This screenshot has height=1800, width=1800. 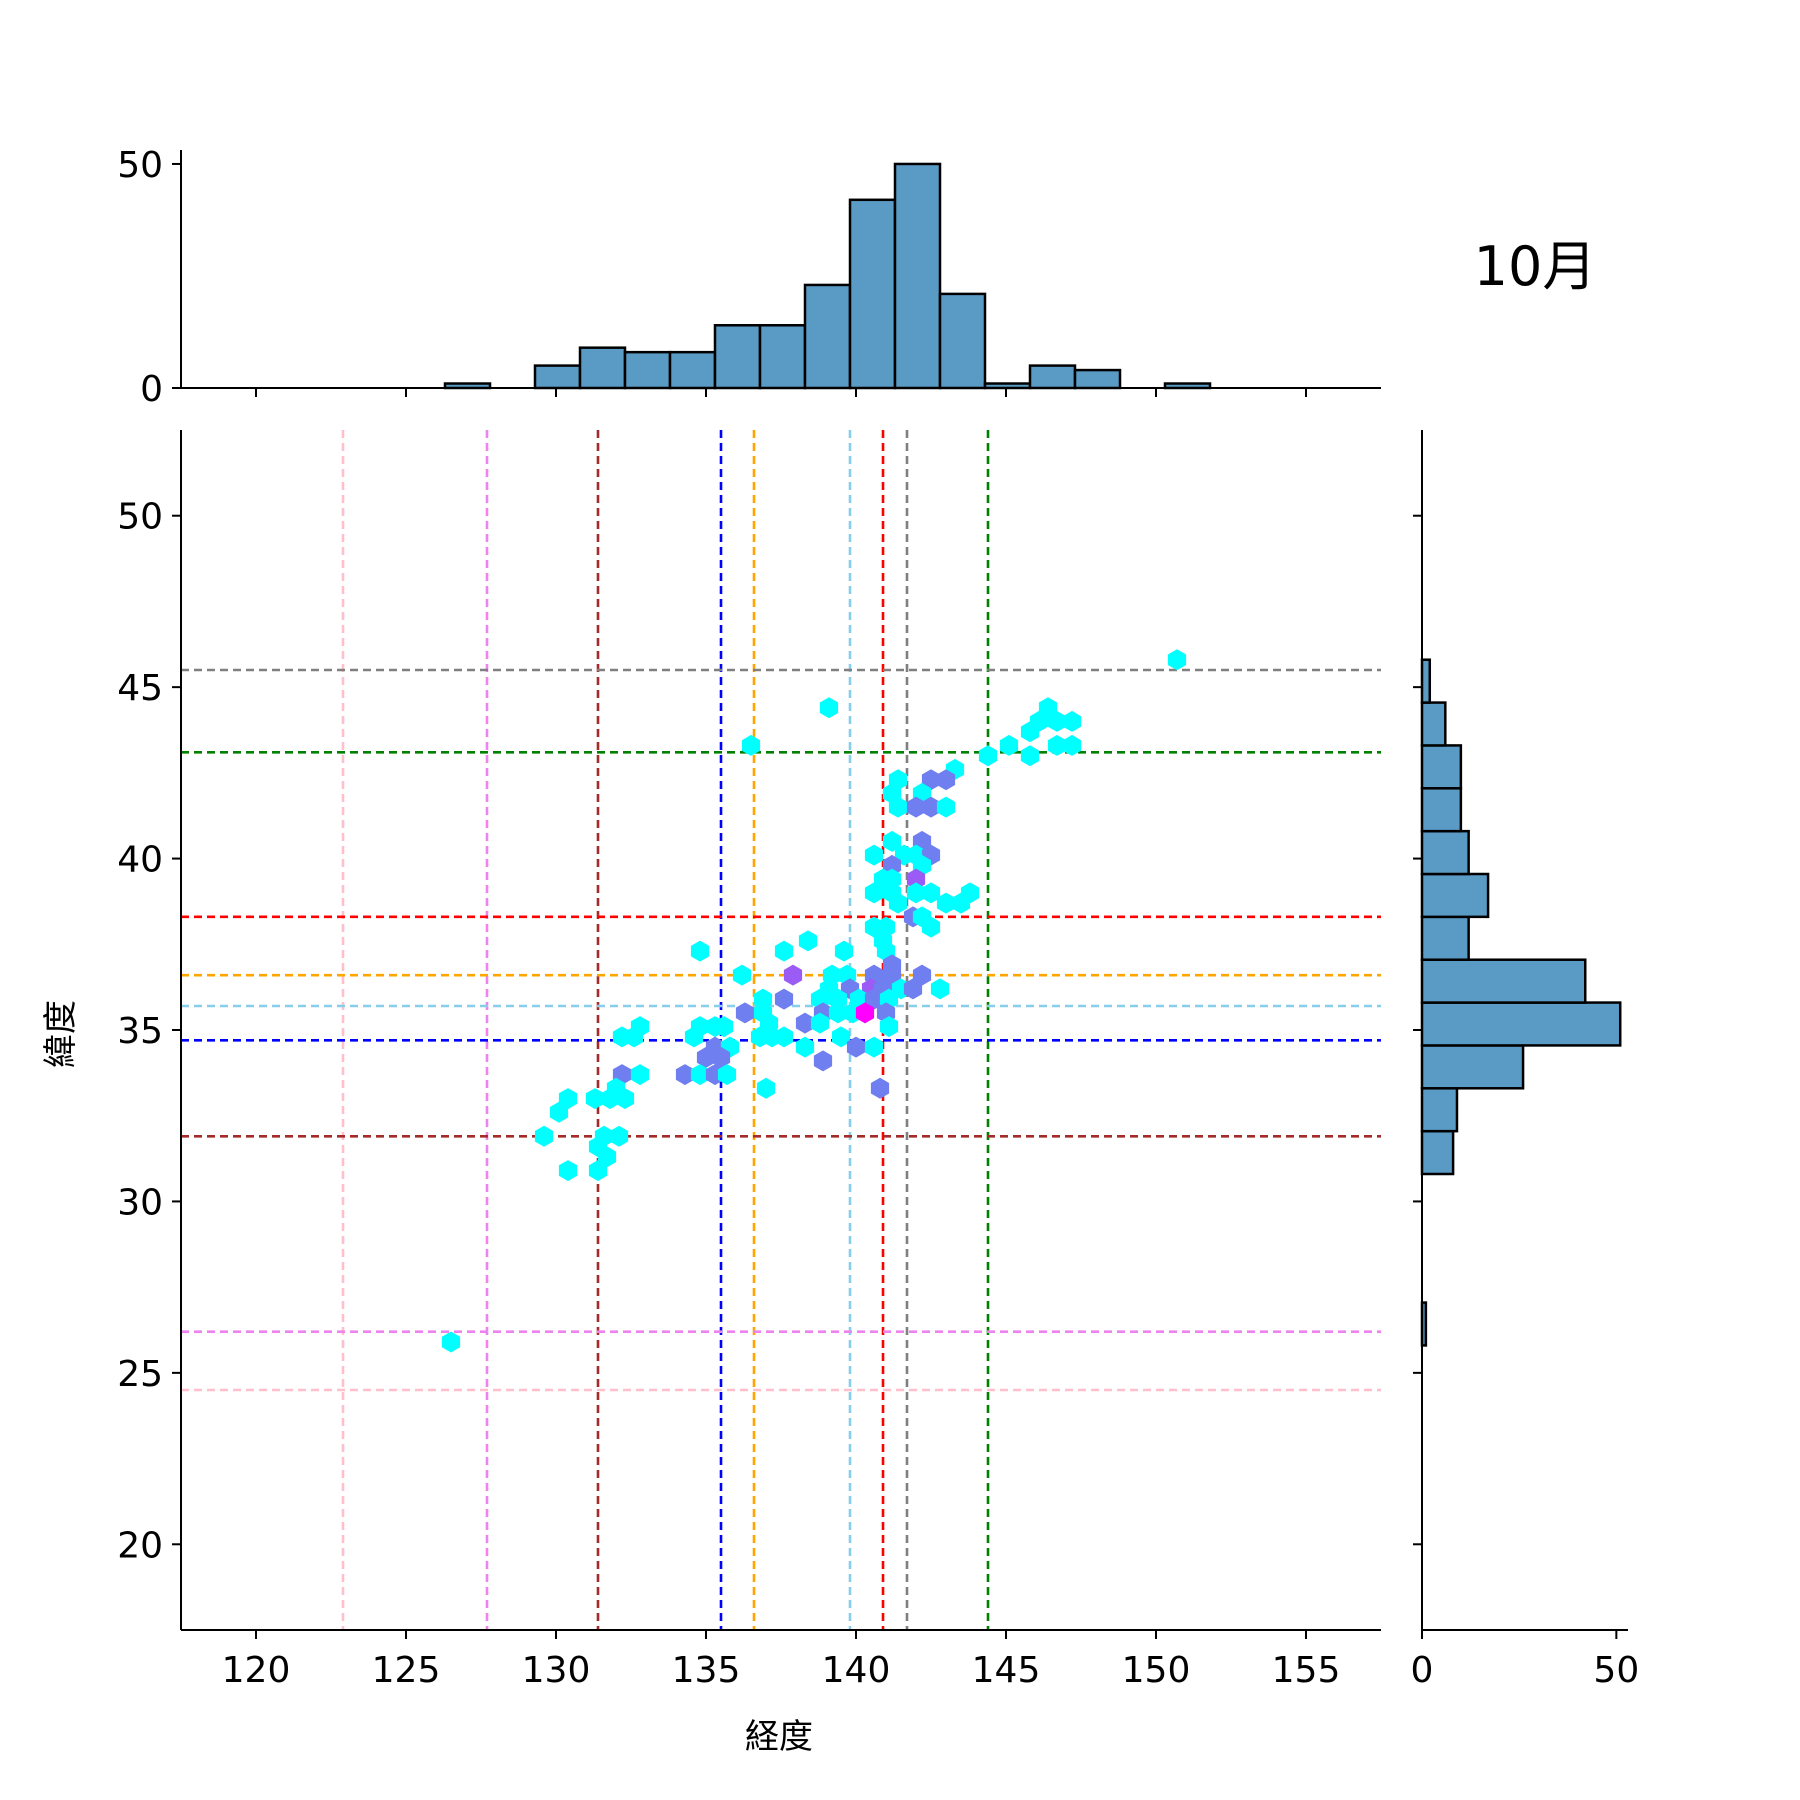 I want to click on top-histogram-axes: 0 50, so click(x=749, y=277).